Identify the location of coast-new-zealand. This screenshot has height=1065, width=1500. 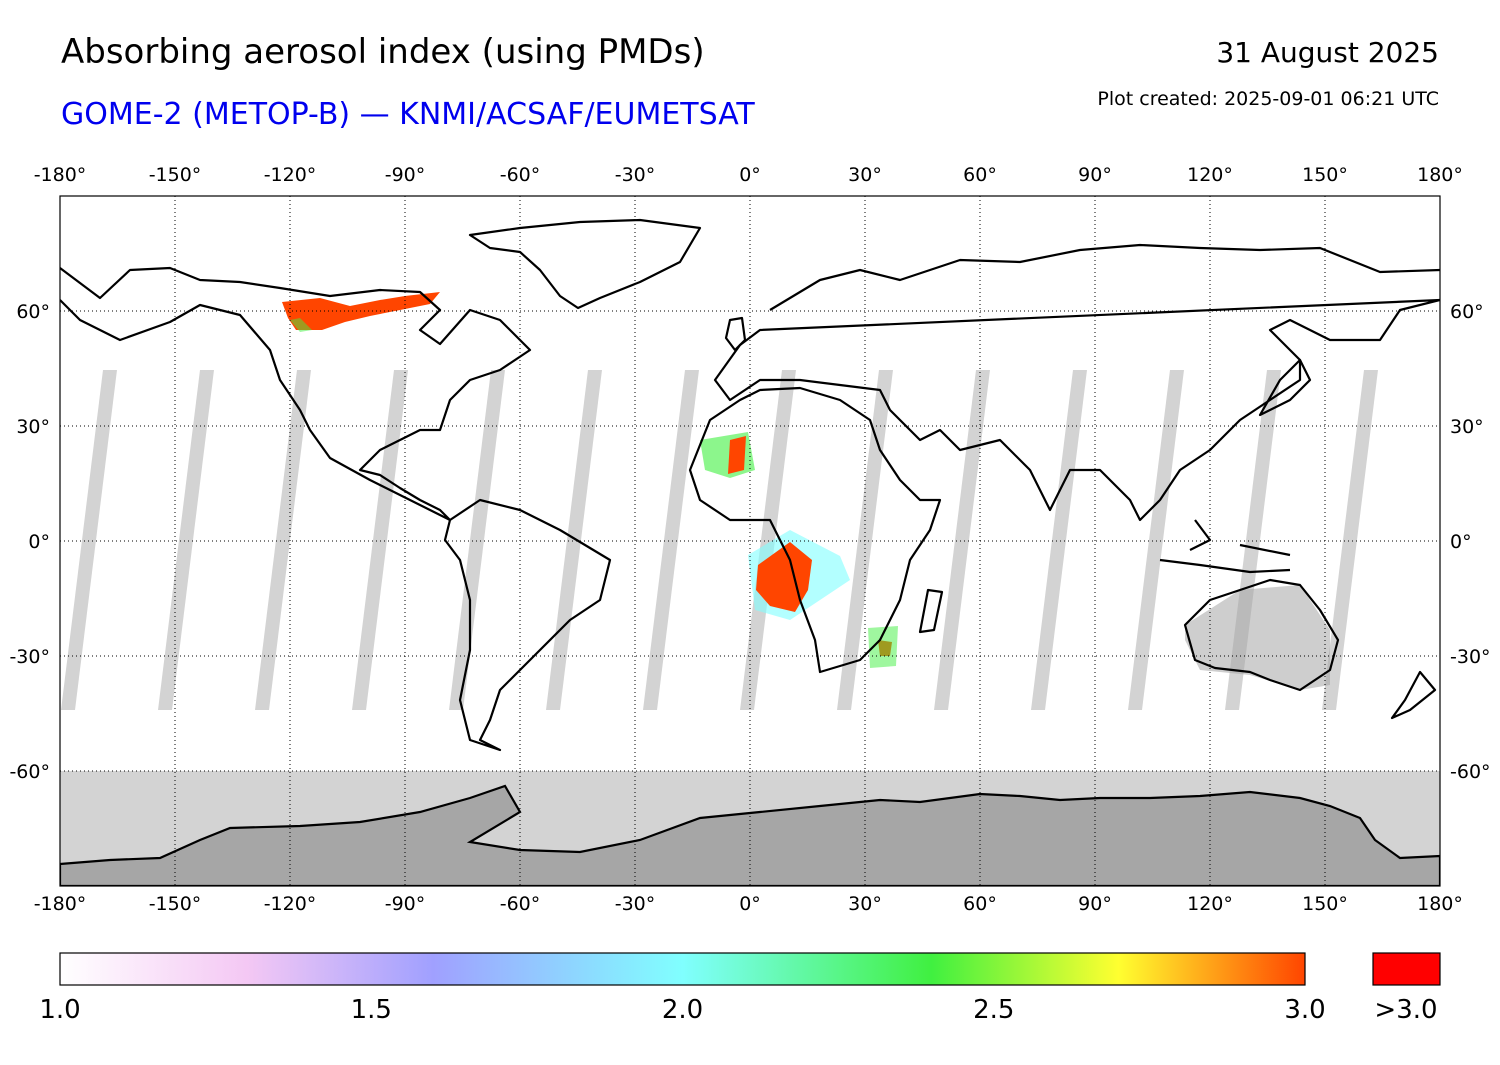
(1413, 695).